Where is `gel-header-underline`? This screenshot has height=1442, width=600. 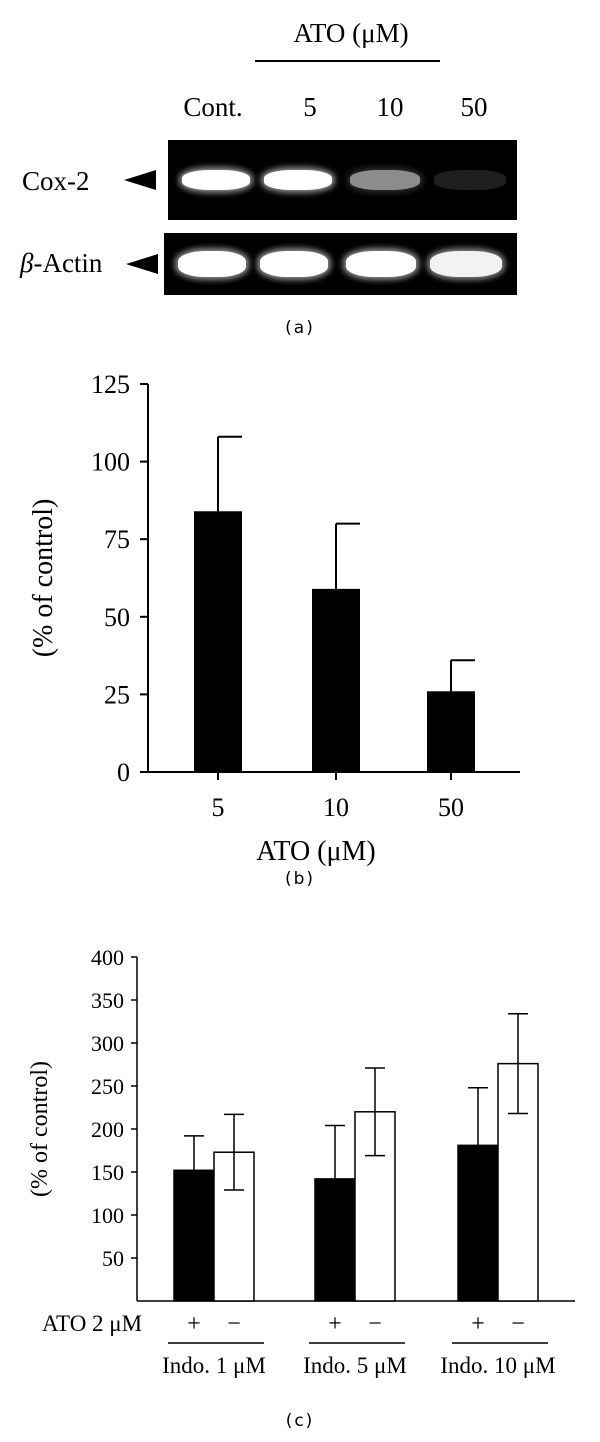 gel-header-underline is located at coordinates (347, 61).